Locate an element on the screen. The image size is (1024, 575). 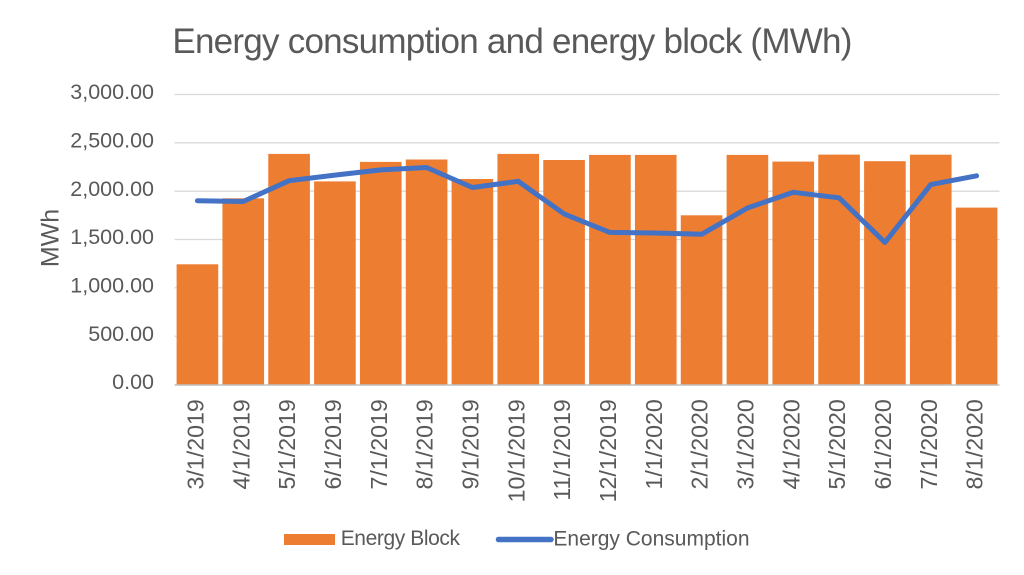
svg-text: 2,000.00 is located at coordinates (112, 189).